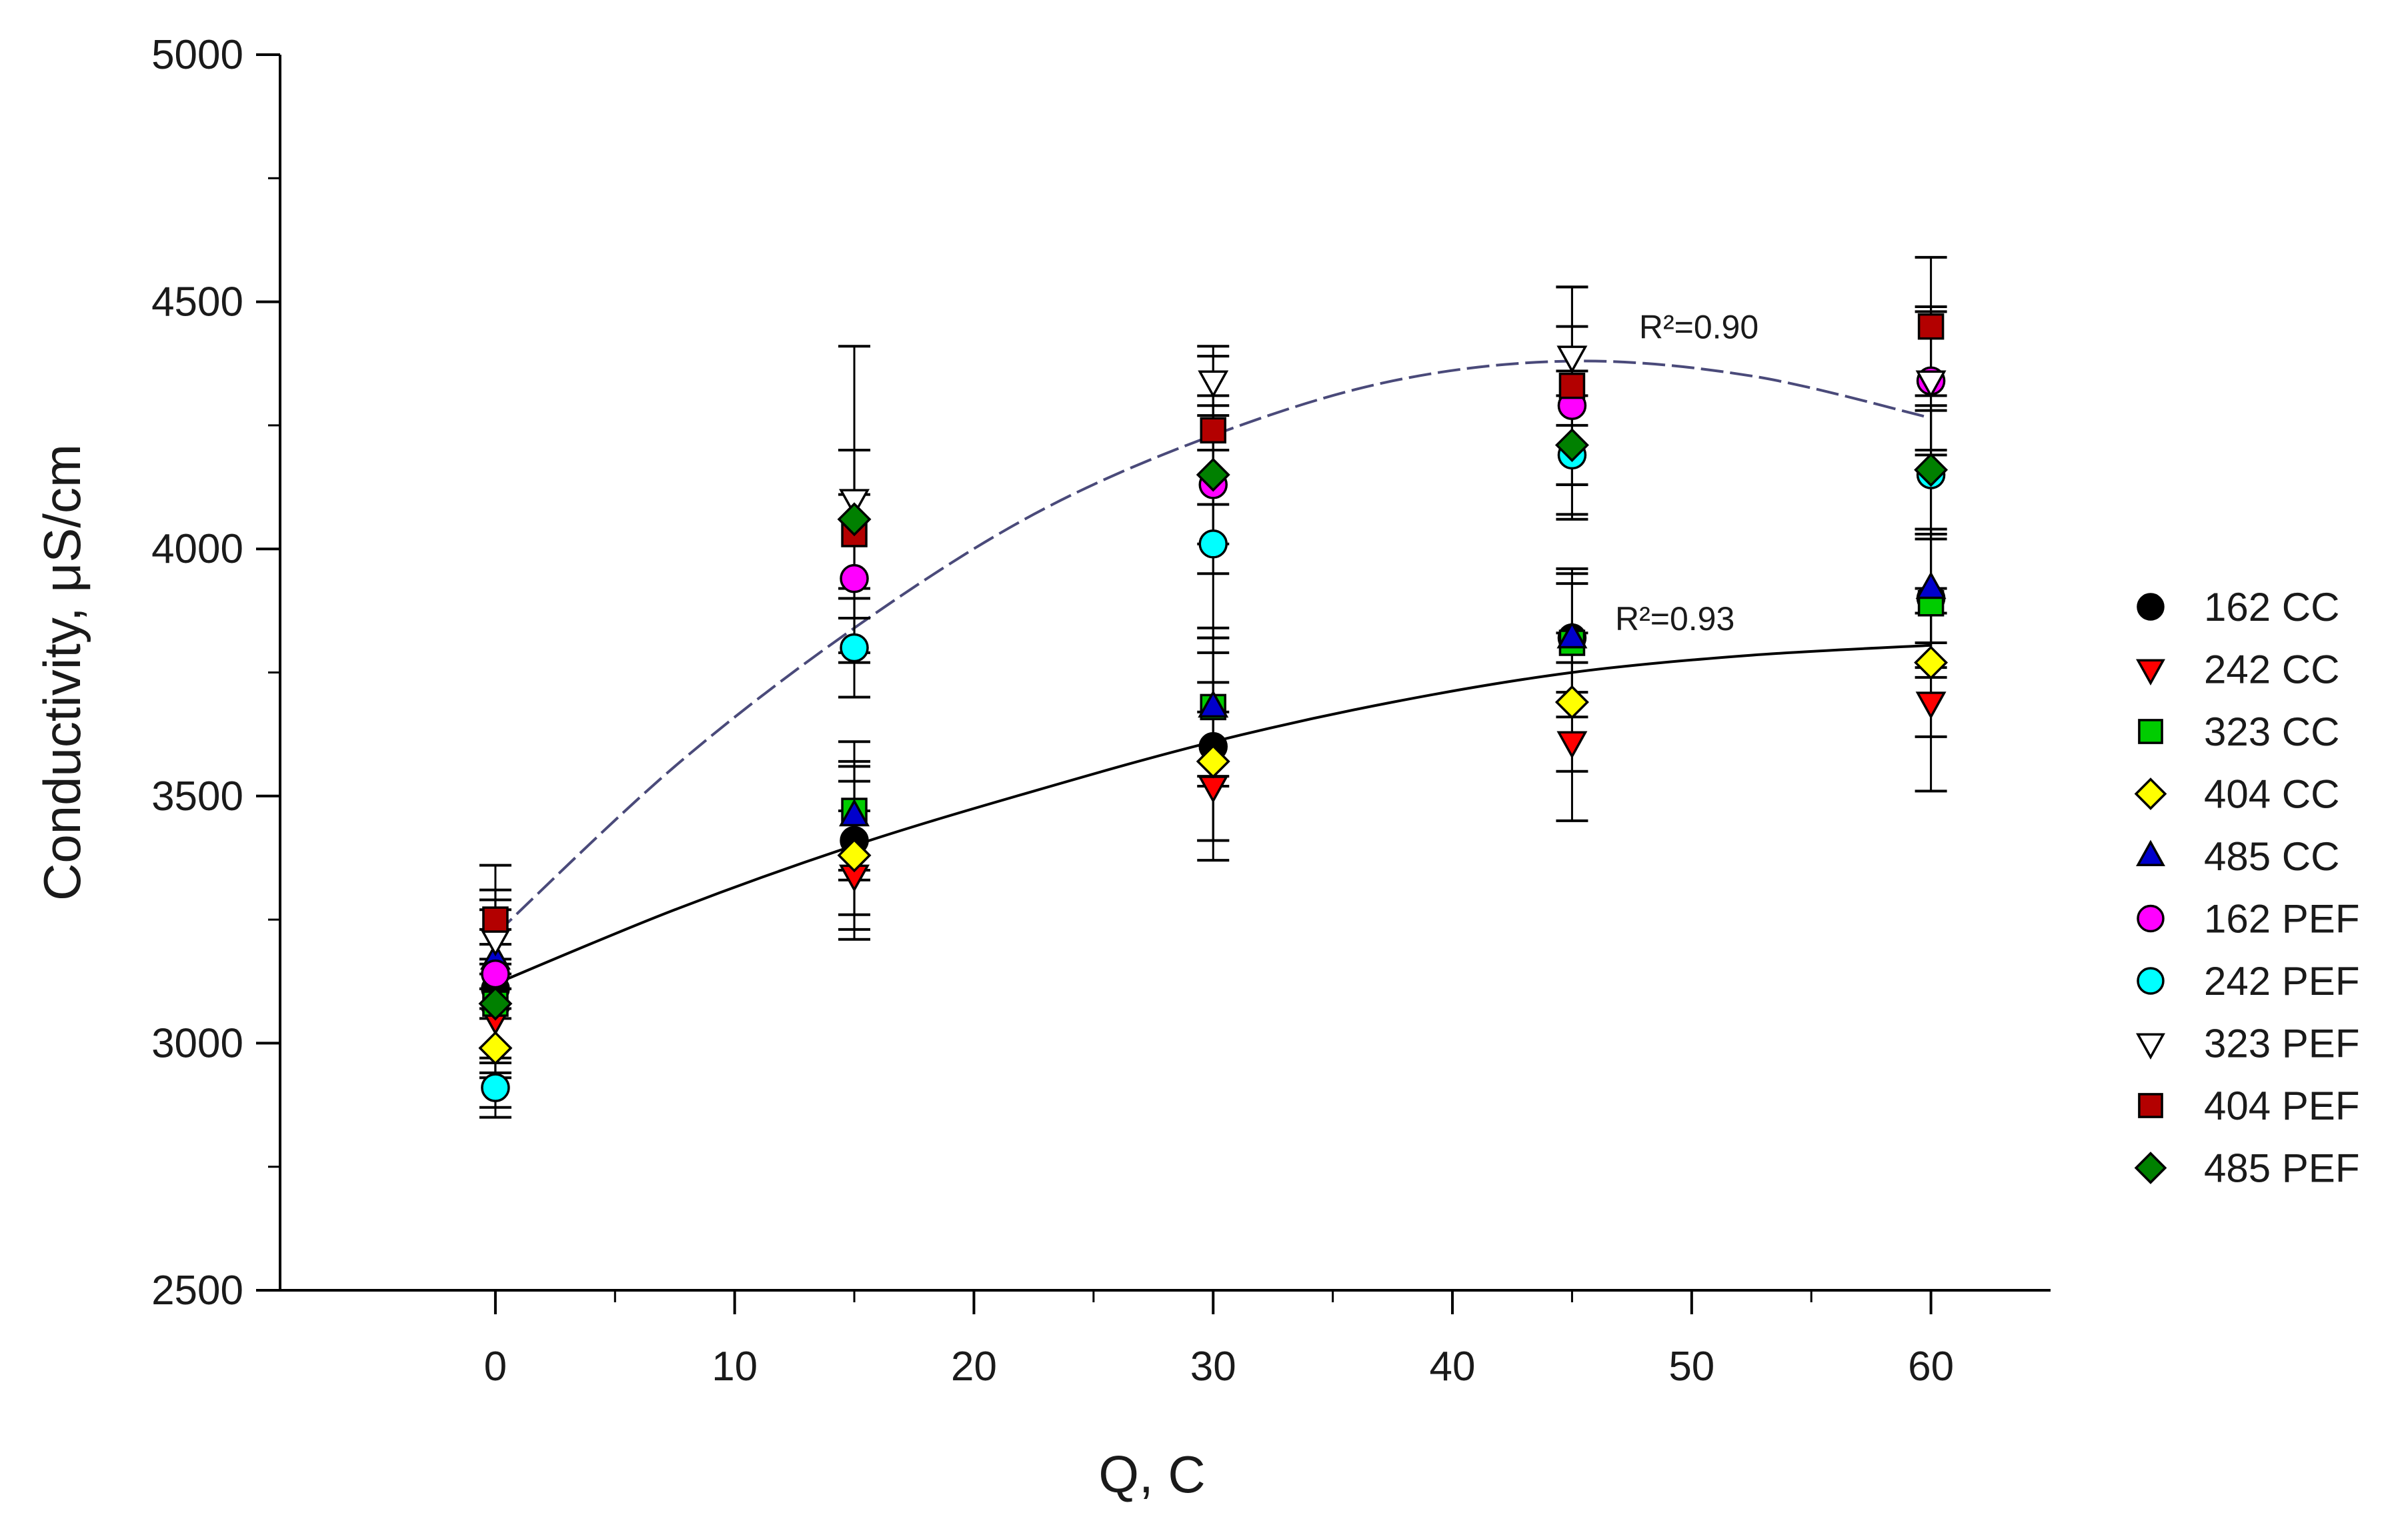 This screenshot has height=1531, width=2408. What do you see at coordinates (62, 672) in the screenshot?
I see `y-axis-title: Conductivity, μS/cm` at bounding box center [62, 672].